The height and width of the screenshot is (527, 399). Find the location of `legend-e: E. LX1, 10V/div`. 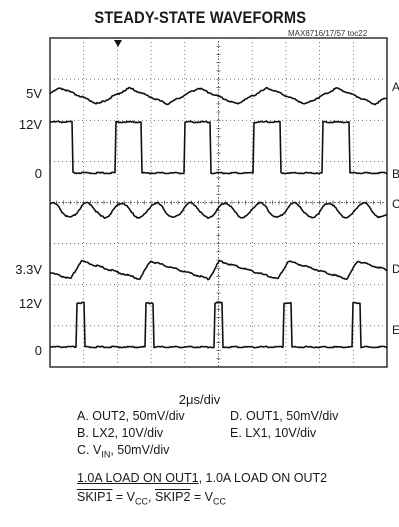

legend-e: E. LX1, 10V/div is located at coordinates (273, 433).